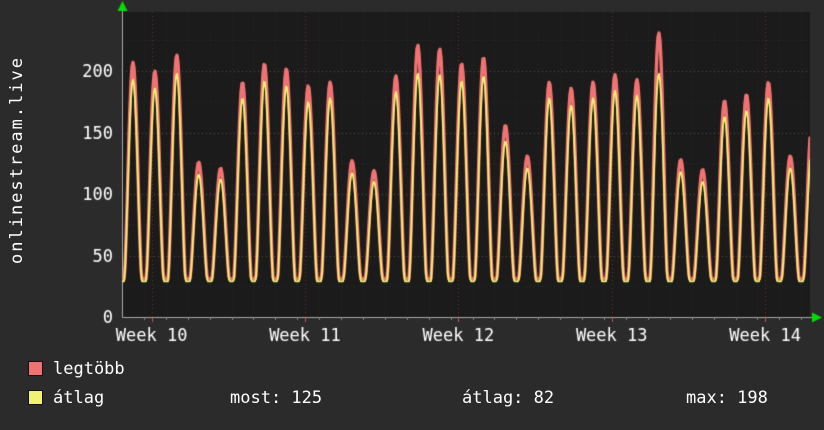 This screenshot has height=430, width=824. Describe the element at coordinates (276, 397) in the screenshot. I see `stat-most: most: 125` at that location.